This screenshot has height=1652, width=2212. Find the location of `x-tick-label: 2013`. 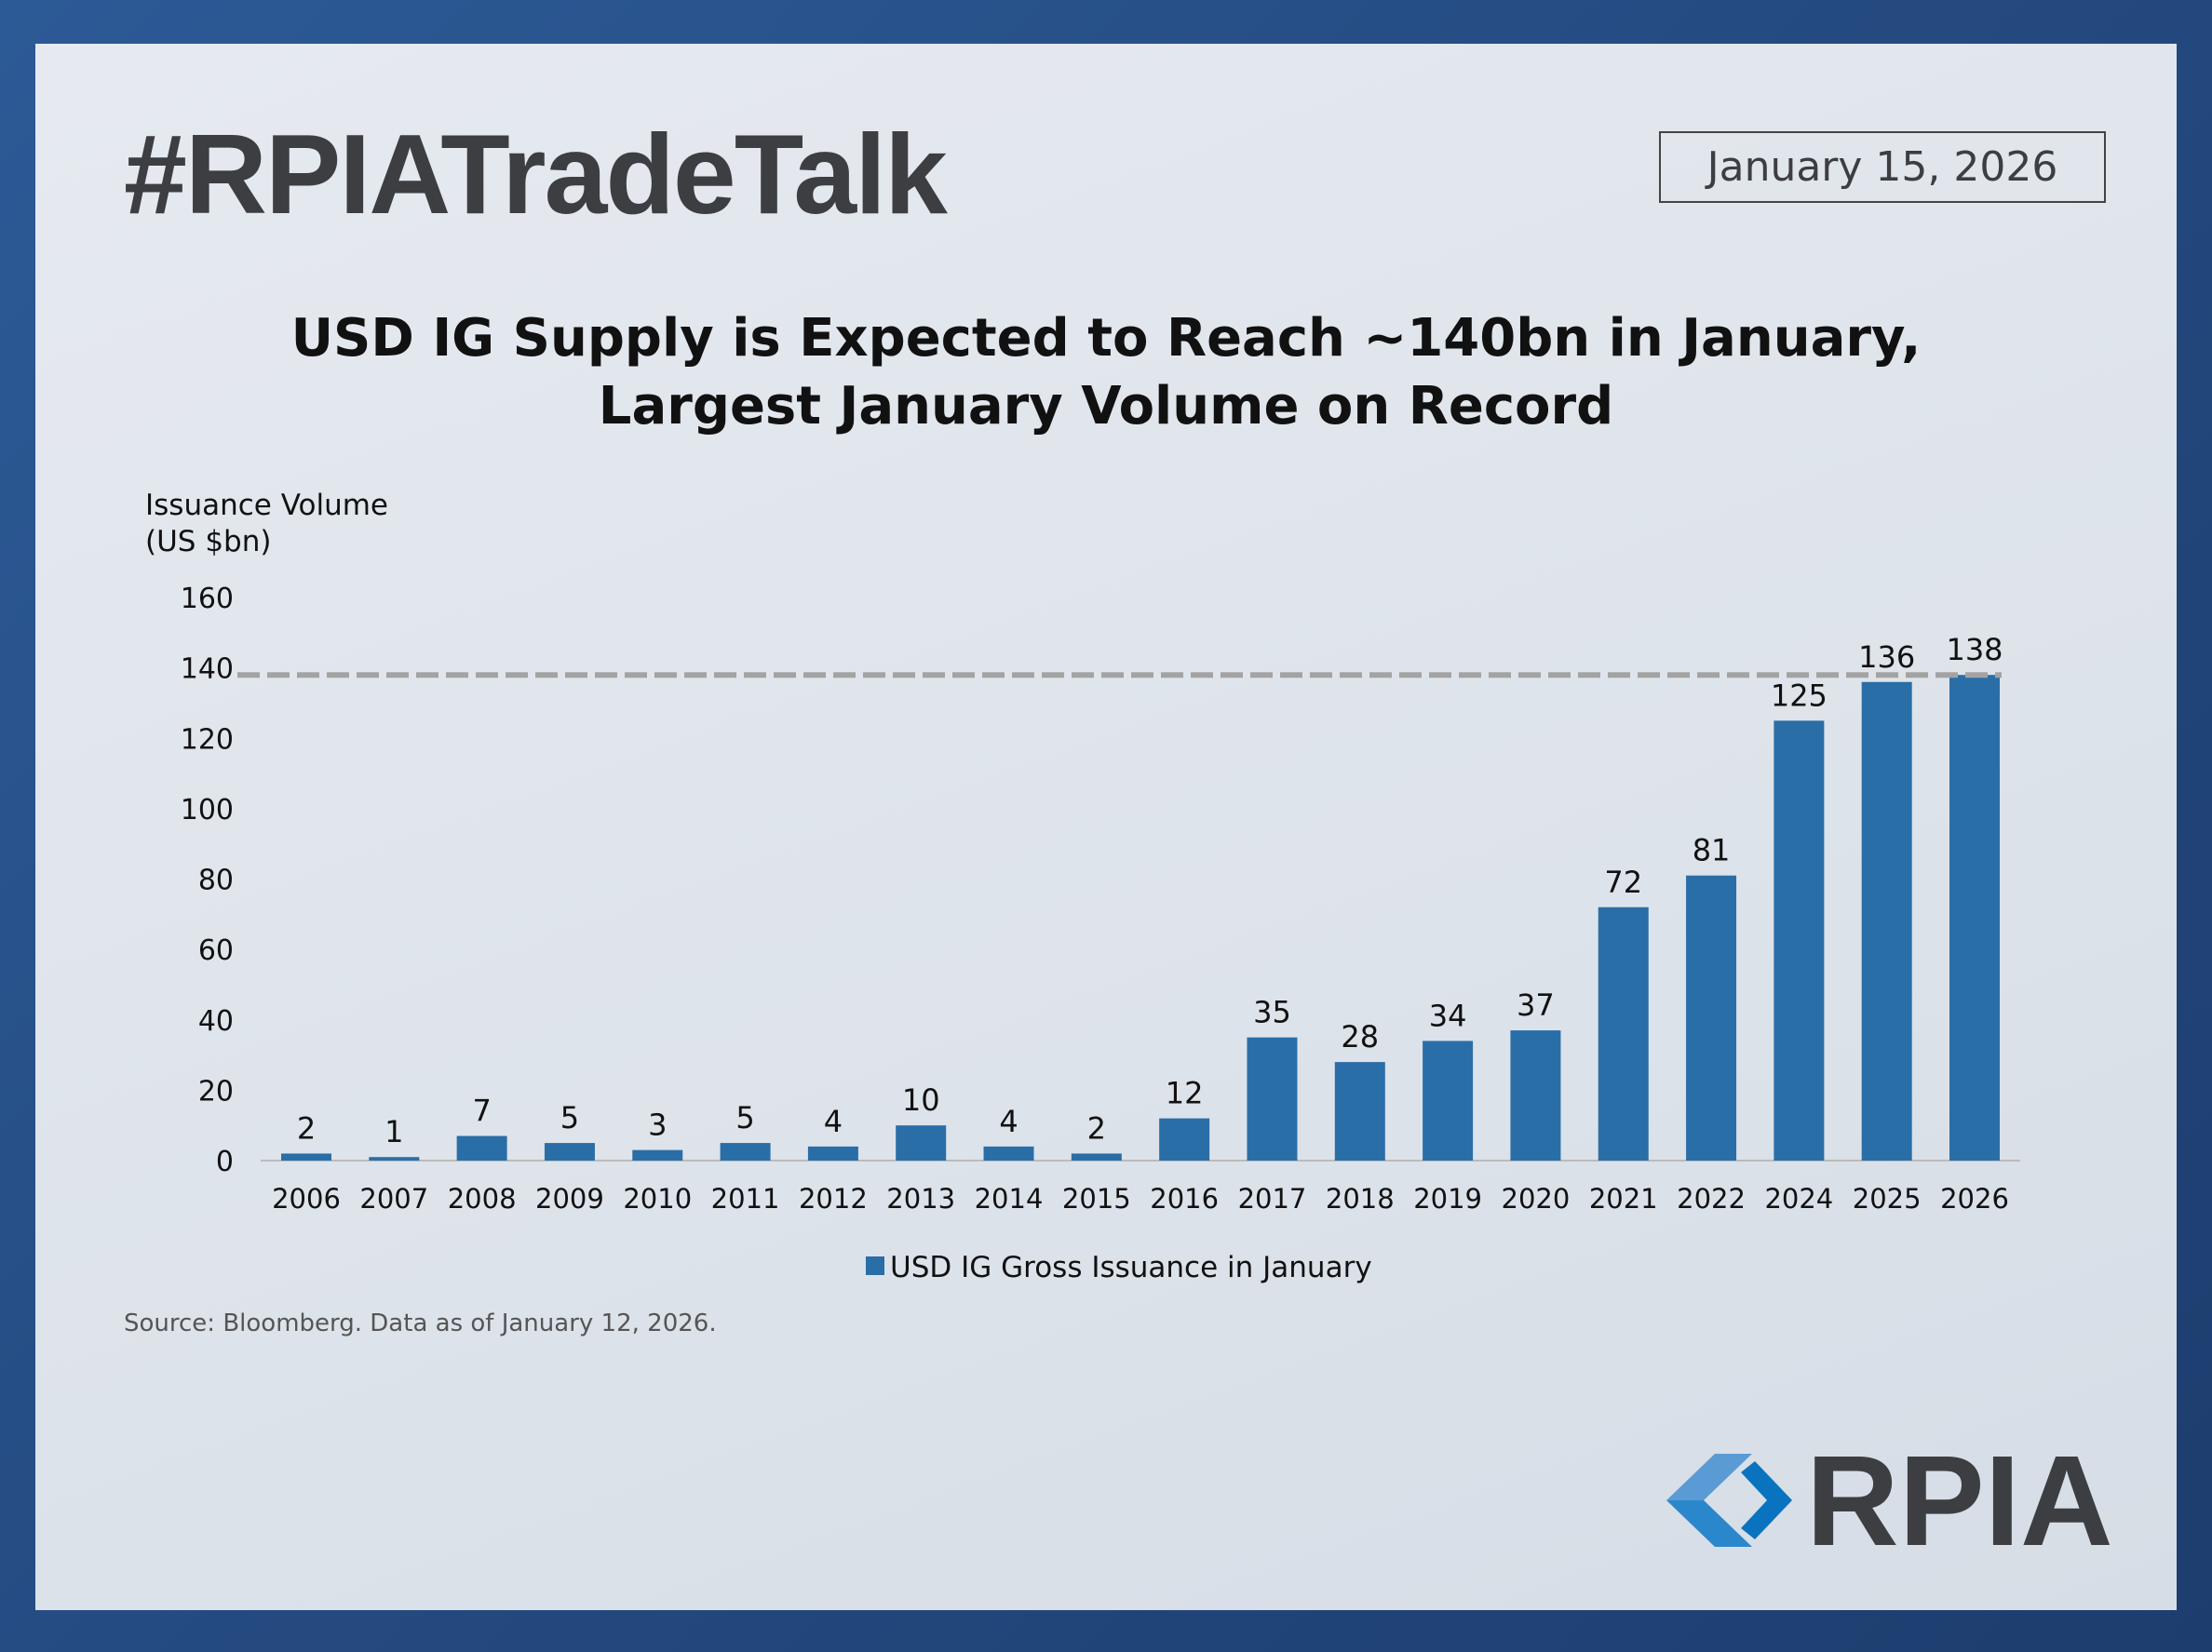

x-tick-label: 2013 is located at coordinates (920, 1199).